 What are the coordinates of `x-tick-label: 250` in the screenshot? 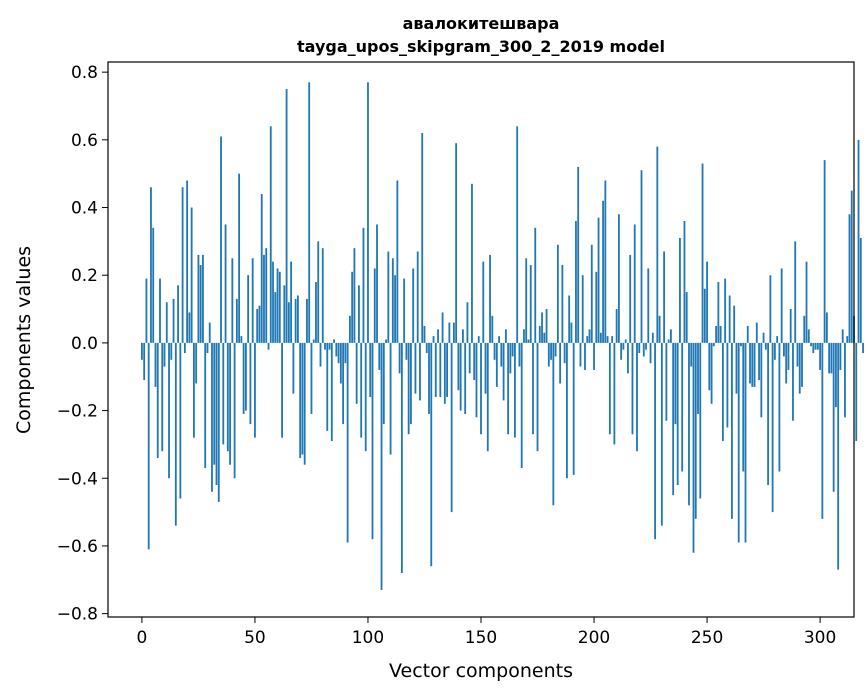 It's located at (707, 638).